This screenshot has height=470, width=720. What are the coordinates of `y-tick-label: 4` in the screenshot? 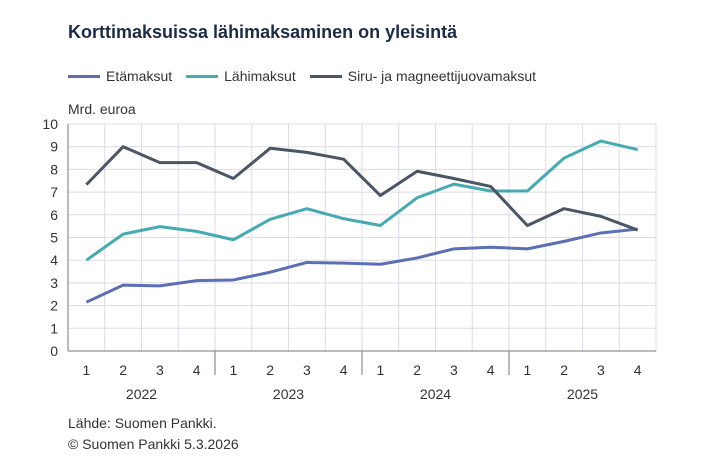 It's located at (54, 260).